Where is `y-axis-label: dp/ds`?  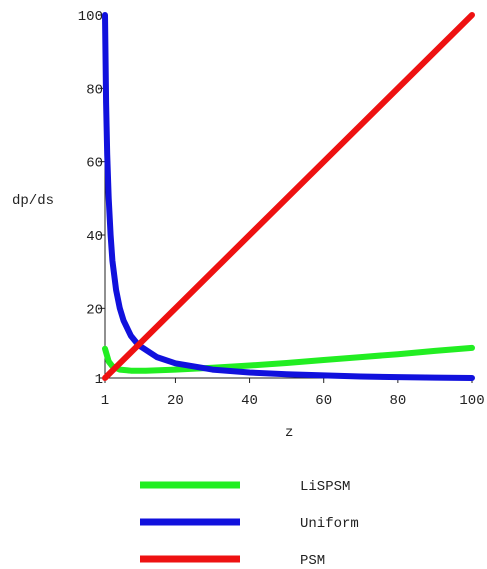 y-axis-label: dp/ds is located at coordinates (33, 201).